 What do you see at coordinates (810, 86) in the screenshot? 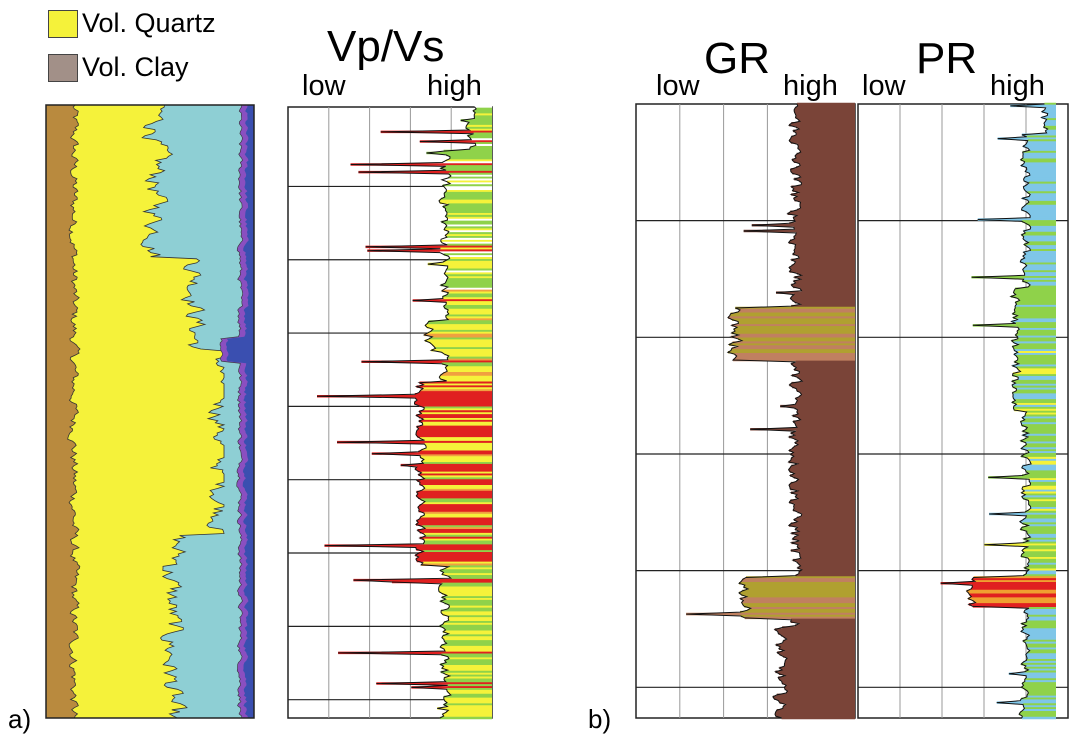
I see `gr-high-label: high` at bounding box center [810, 86].